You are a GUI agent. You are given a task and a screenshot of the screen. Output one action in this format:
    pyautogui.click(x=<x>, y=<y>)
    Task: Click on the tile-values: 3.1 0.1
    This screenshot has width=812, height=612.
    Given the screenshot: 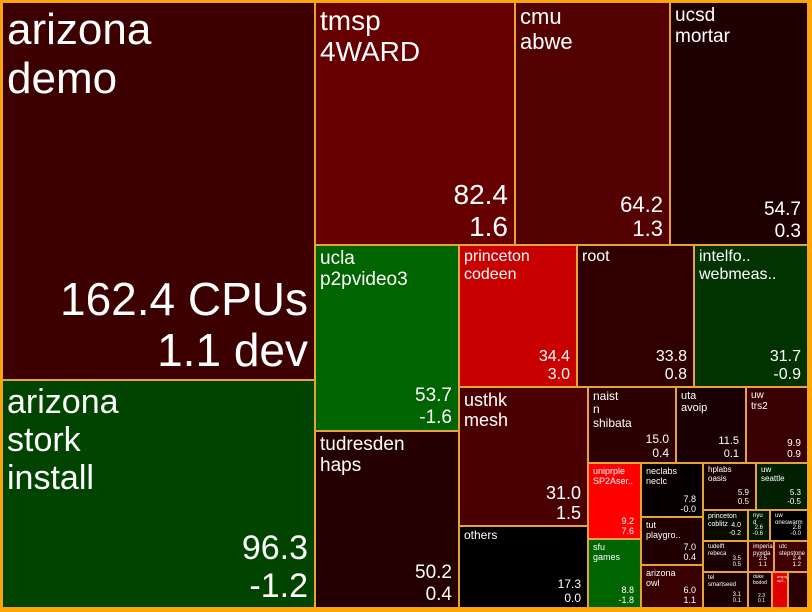 What is the action you would take?
    pyautogui.click(x=737, y=598)
    